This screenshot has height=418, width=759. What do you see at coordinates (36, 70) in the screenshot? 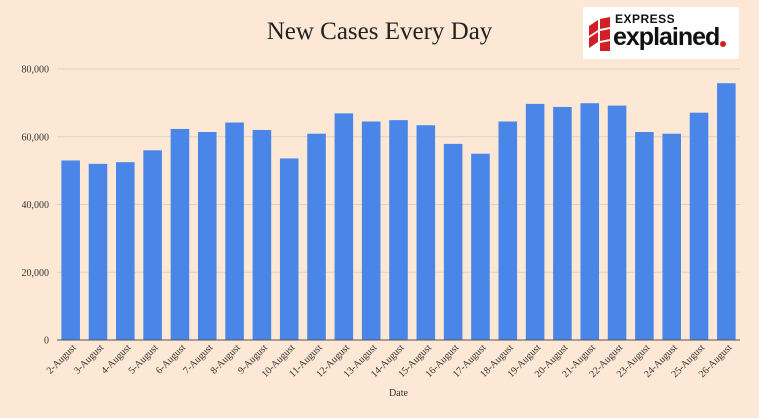
I see `y-tick-label: 80,000` at bounding box center [36, 70].